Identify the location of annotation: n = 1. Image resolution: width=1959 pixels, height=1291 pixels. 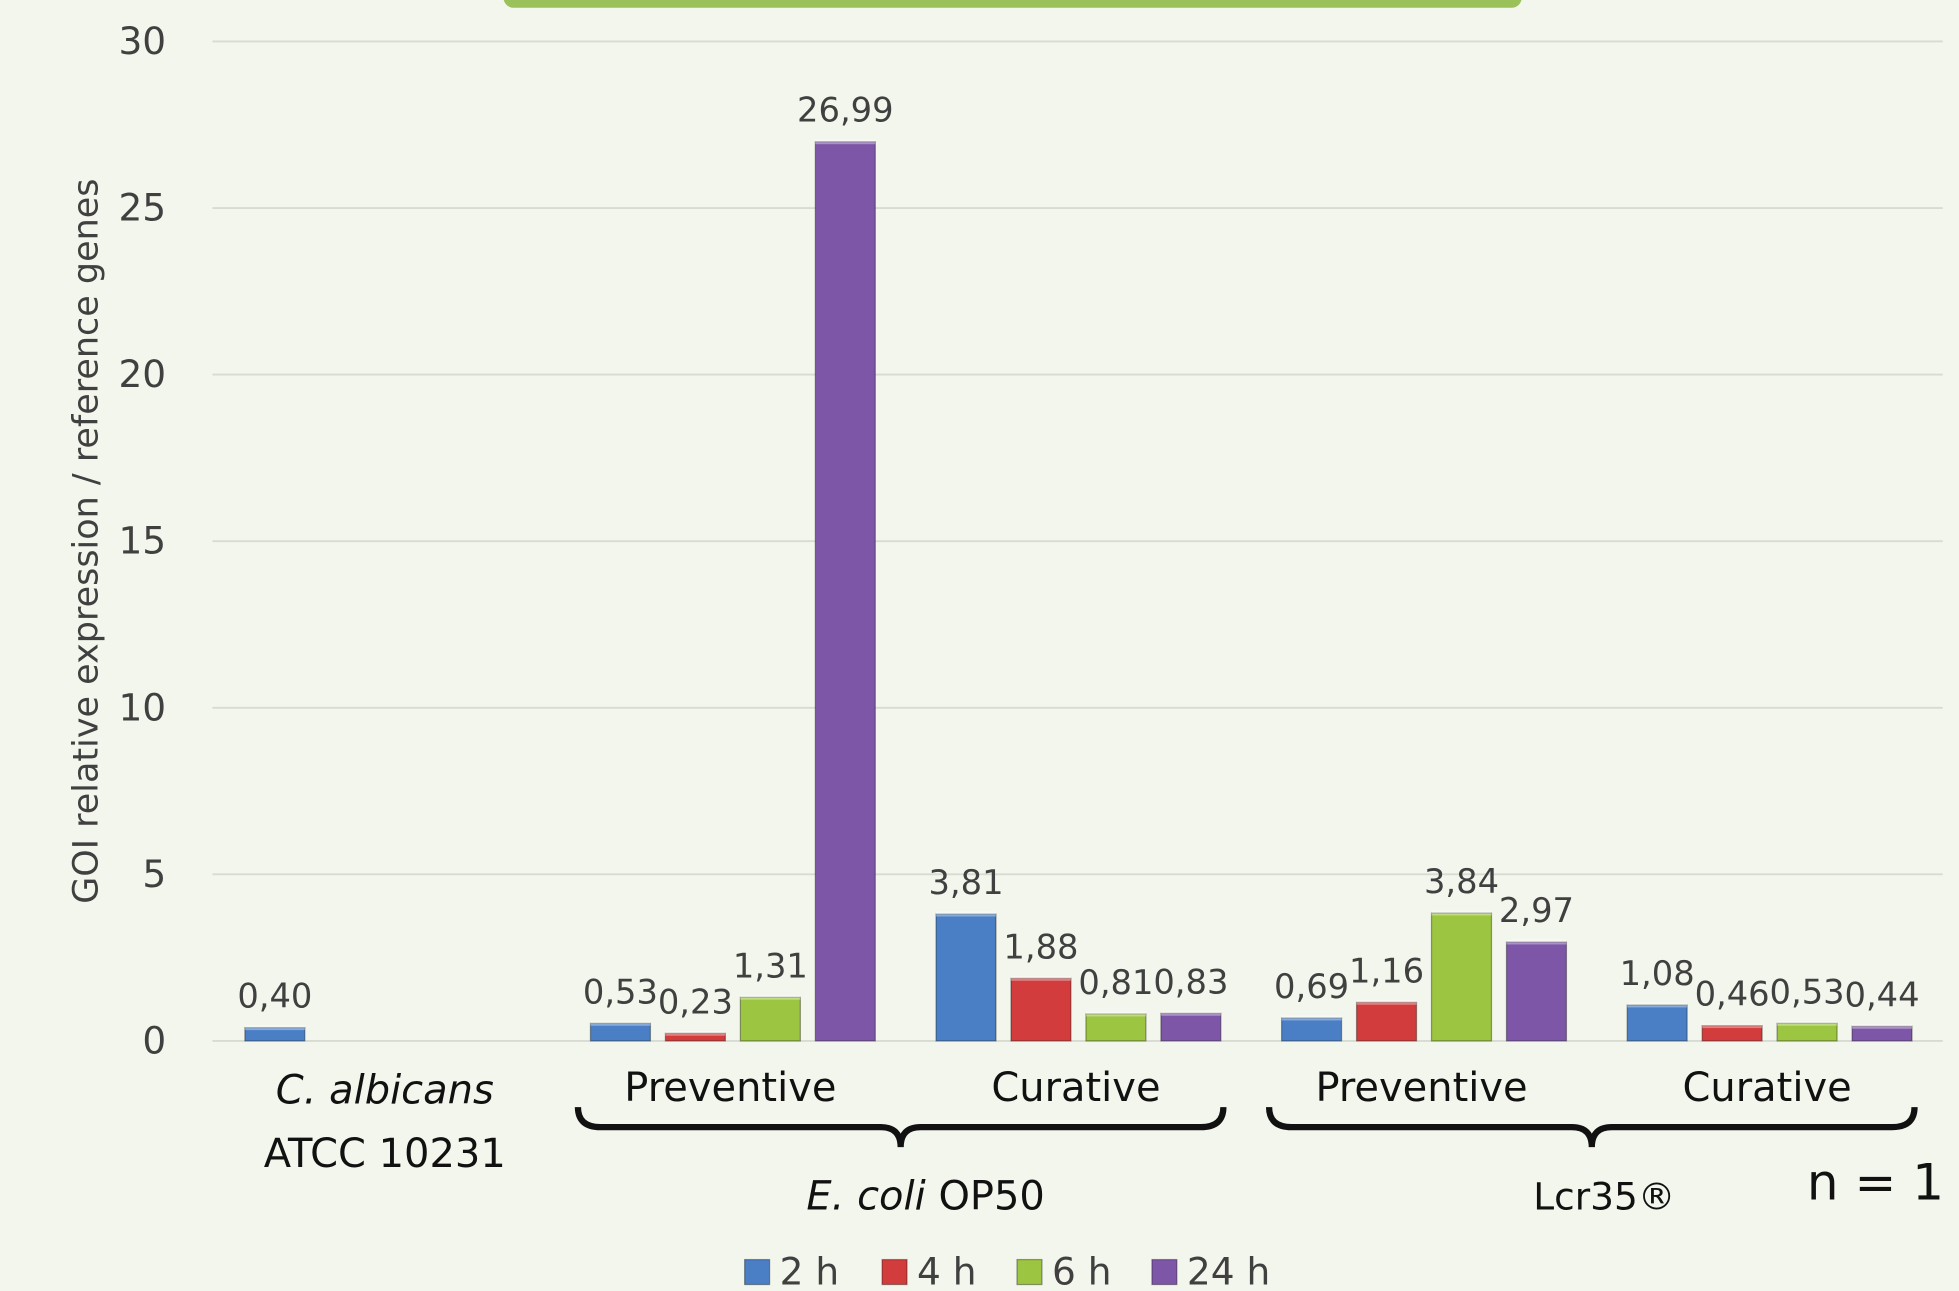
(1875, 1183).